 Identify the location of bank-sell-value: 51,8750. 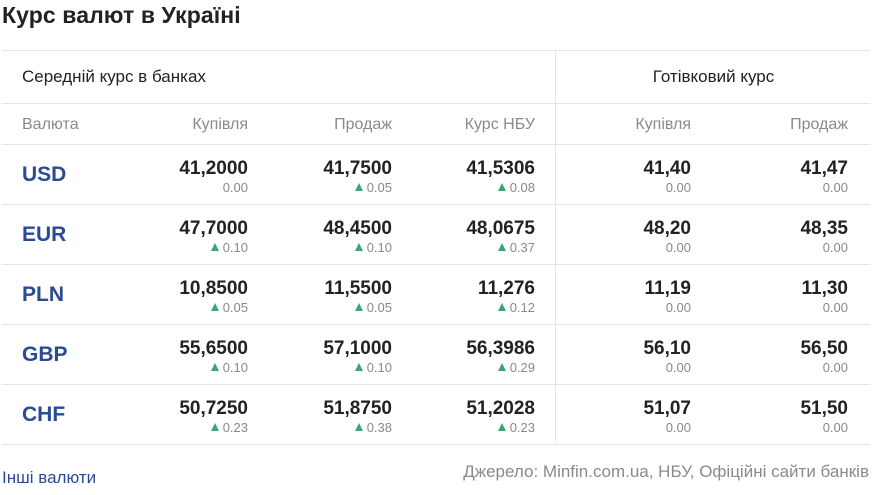
(357, 408).